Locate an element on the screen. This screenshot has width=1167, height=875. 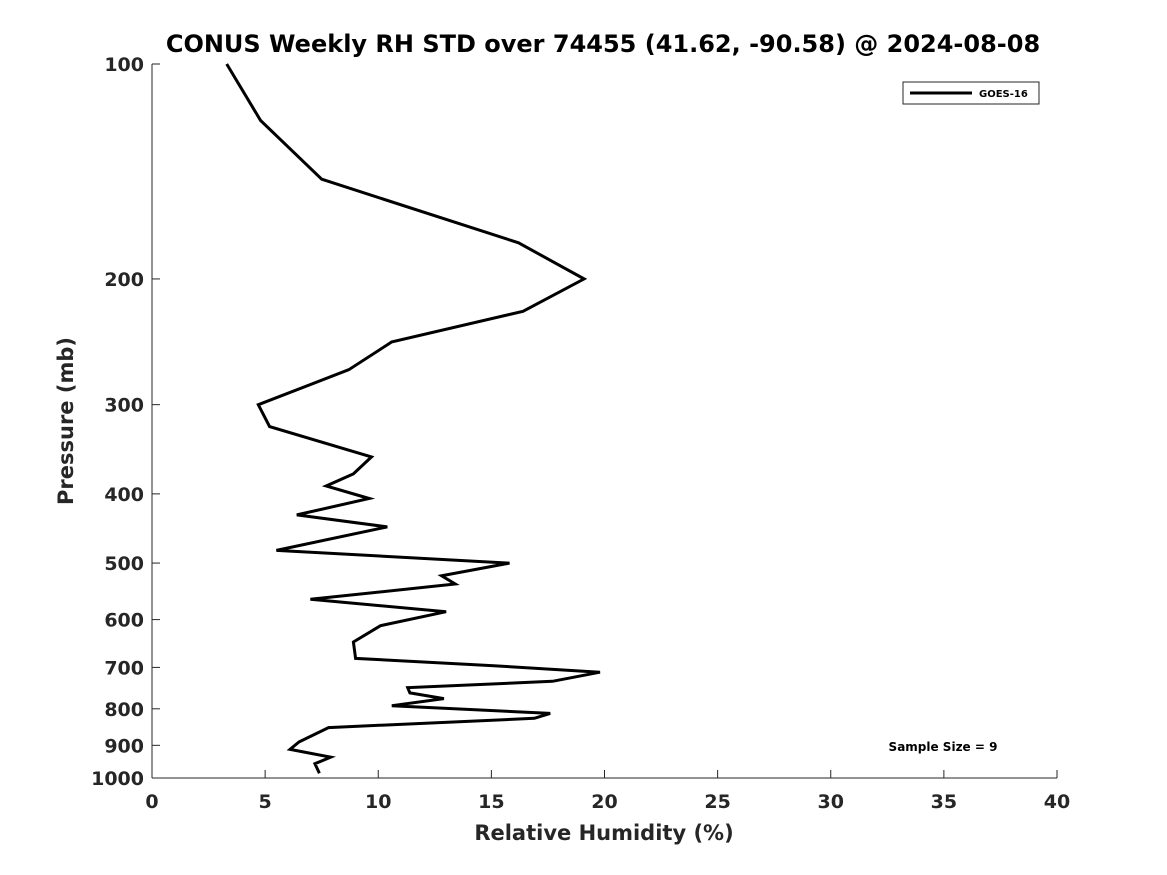
x-tick-label: 0 is located at coordinates (151, 802).